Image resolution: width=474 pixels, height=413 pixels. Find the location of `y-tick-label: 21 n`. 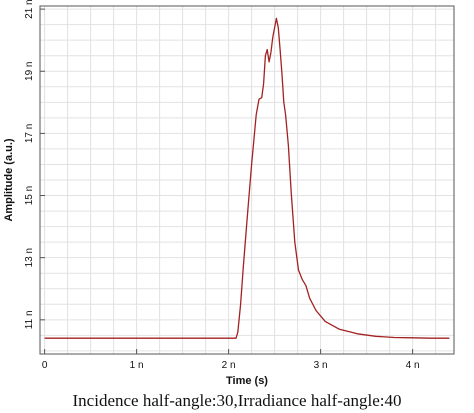

y-tick-label: 21 n is located at coordinates (29, 9).